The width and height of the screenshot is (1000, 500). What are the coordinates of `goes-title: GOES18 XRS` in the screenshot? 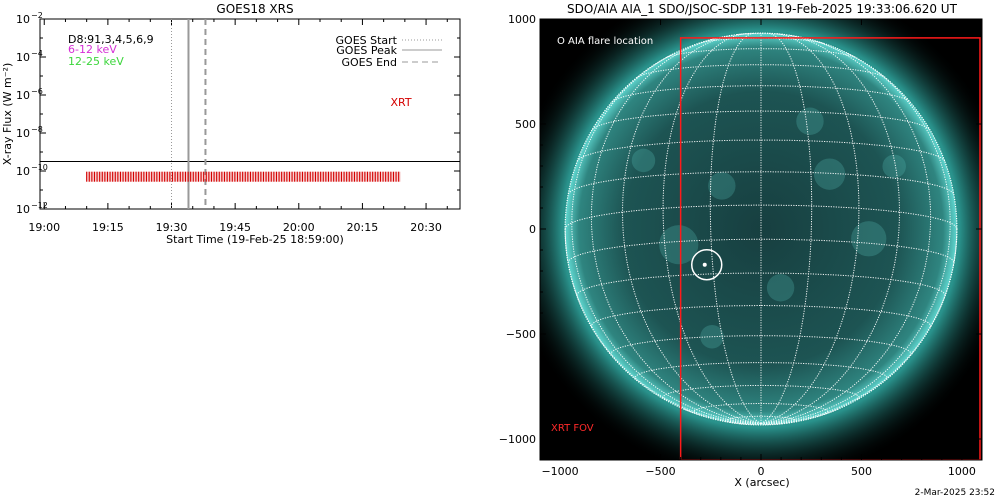 It's located at (254, 9).